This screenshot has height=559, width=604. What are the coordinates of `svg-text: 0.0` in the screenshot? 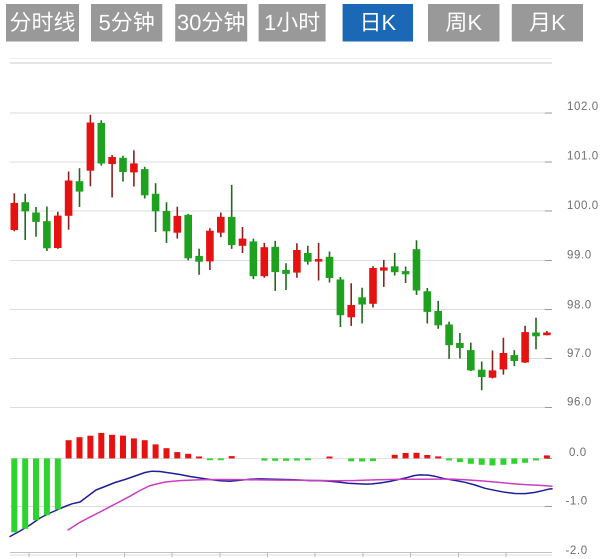 It's located at (578, 453).